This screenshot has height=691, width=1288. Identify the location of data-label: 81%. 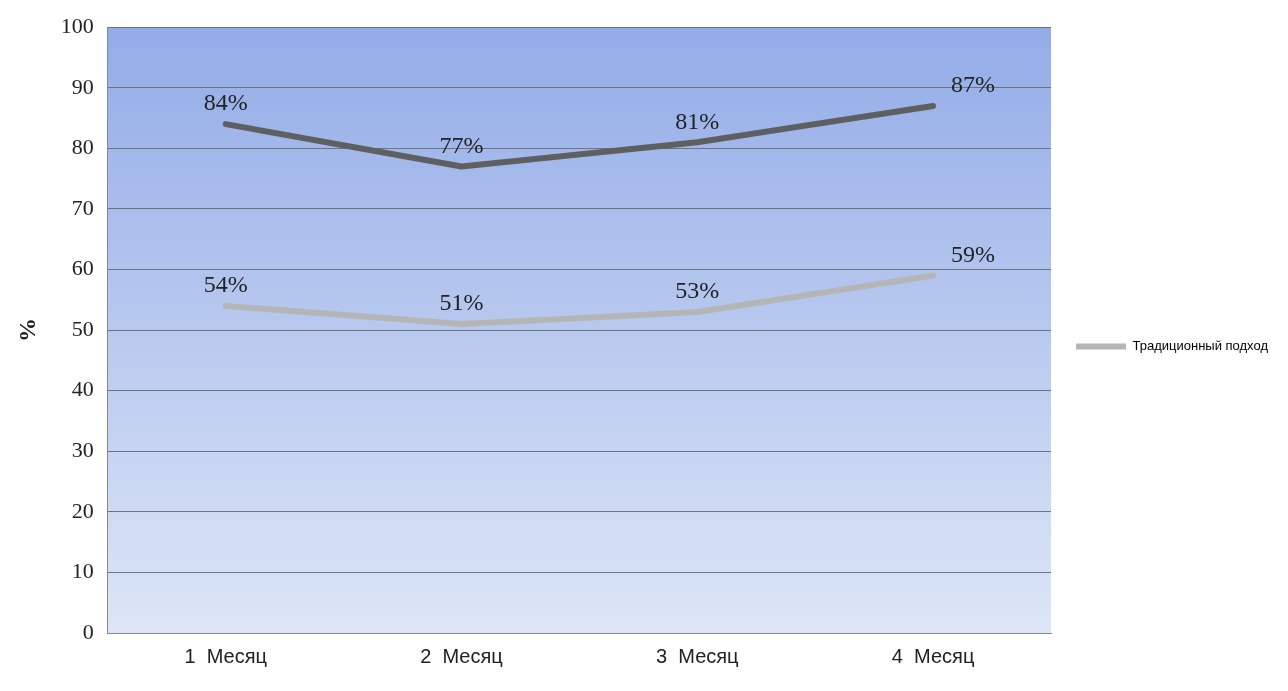
(697, 120).